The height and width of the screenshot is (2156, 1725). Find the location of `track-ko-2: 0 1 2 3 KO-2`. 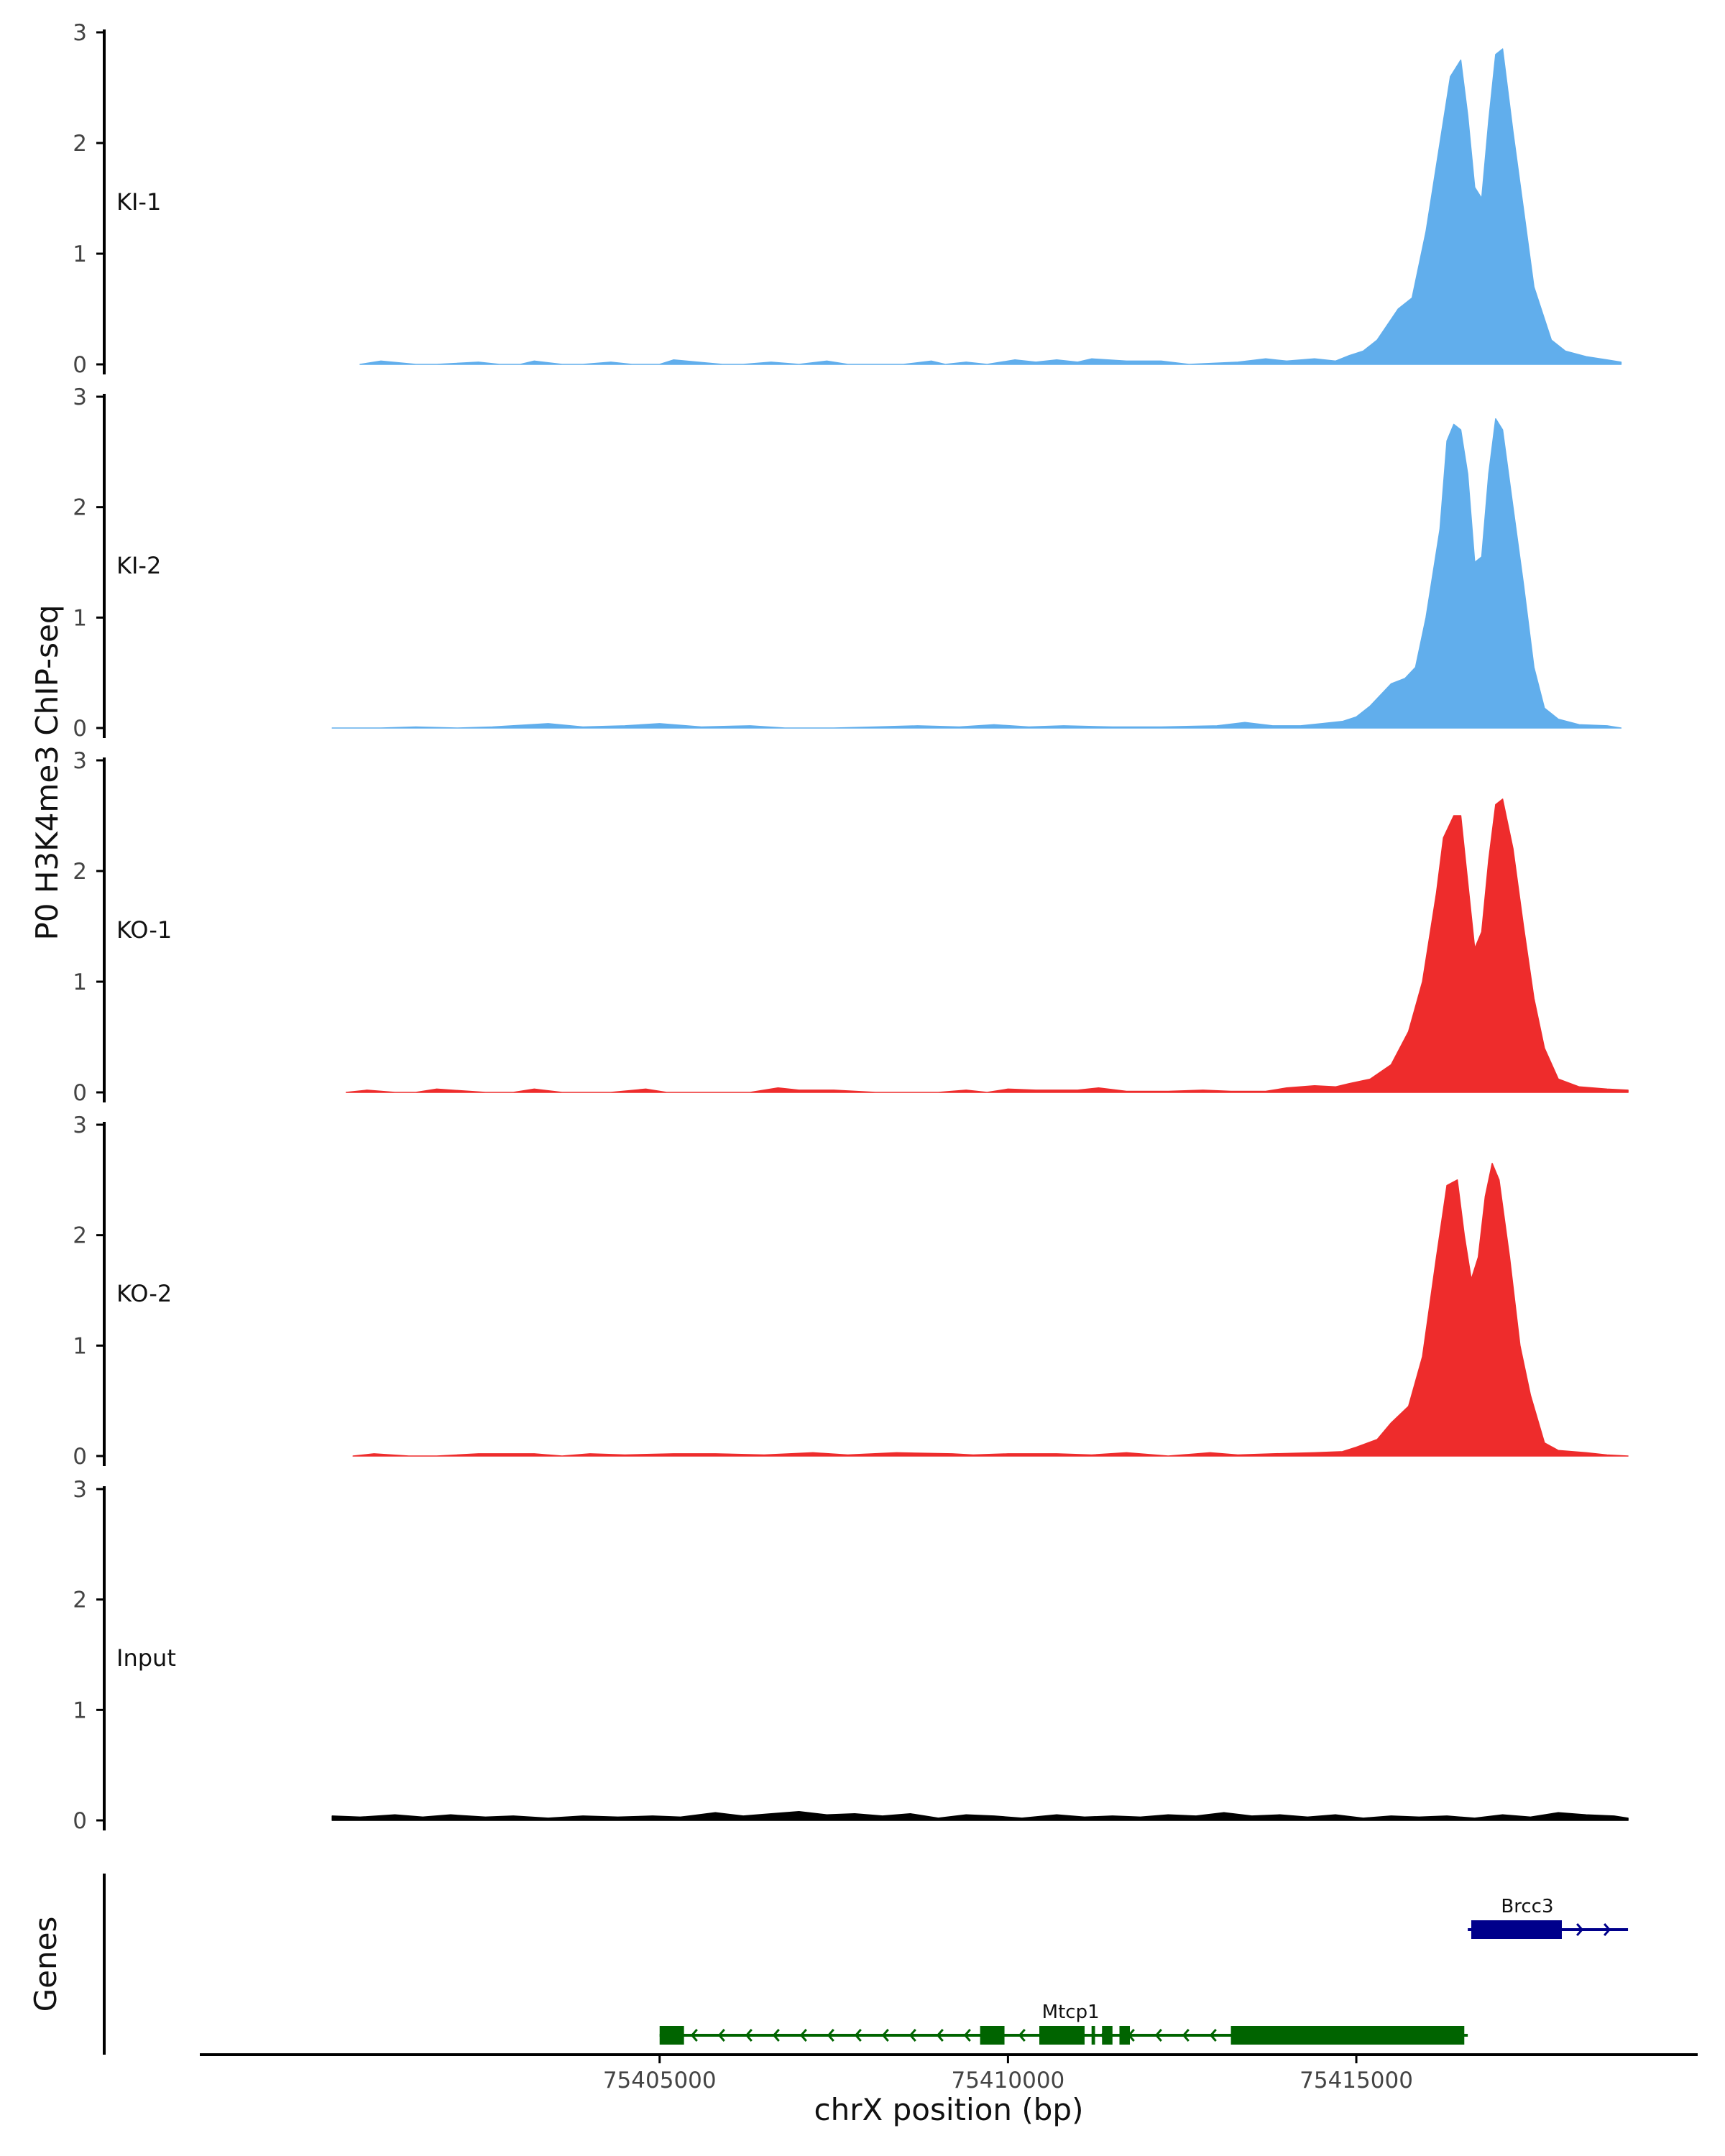

track-ko-2: 0 1 2 3 KO-2 is located at coordinates (851, 1291).